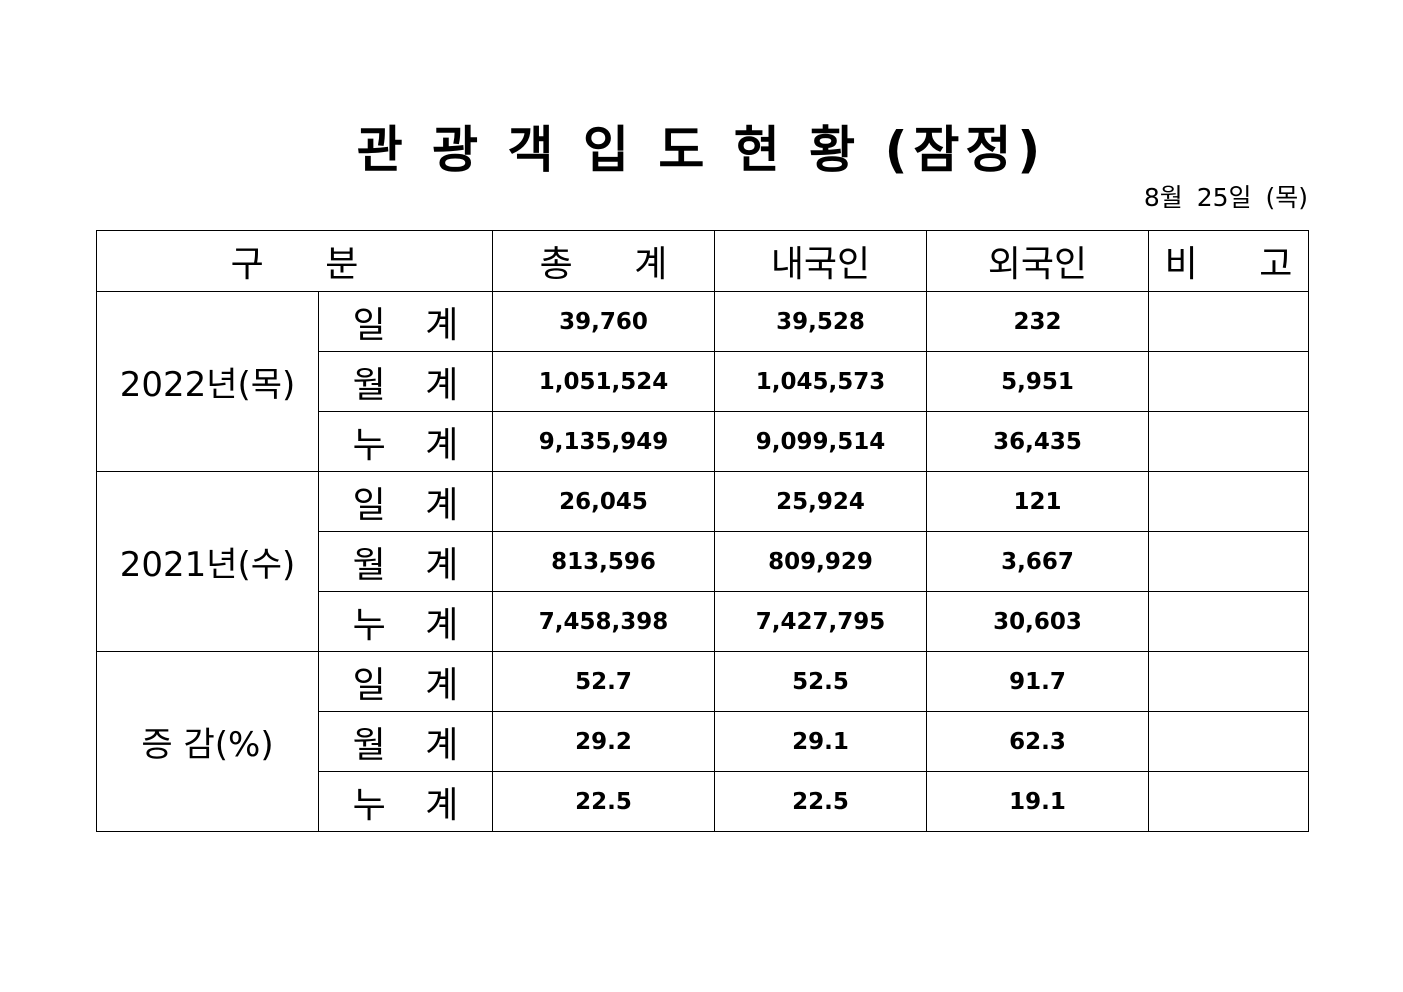  Describe the element at coordinates (1037, 621) in the screenshot. I see `value-cell: 30,603` at that location.